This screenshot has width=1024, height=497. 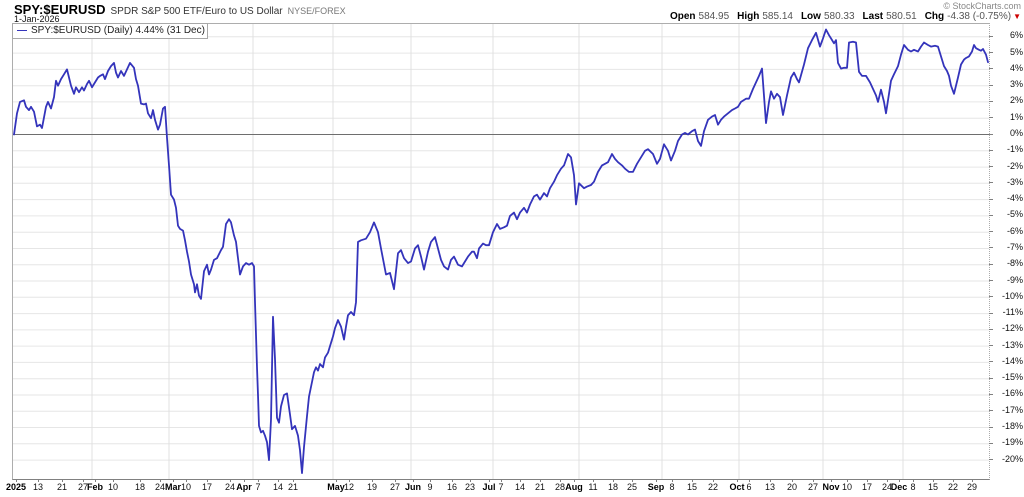 I want to click on open-value: 584.95, so click(x=714, y=16).